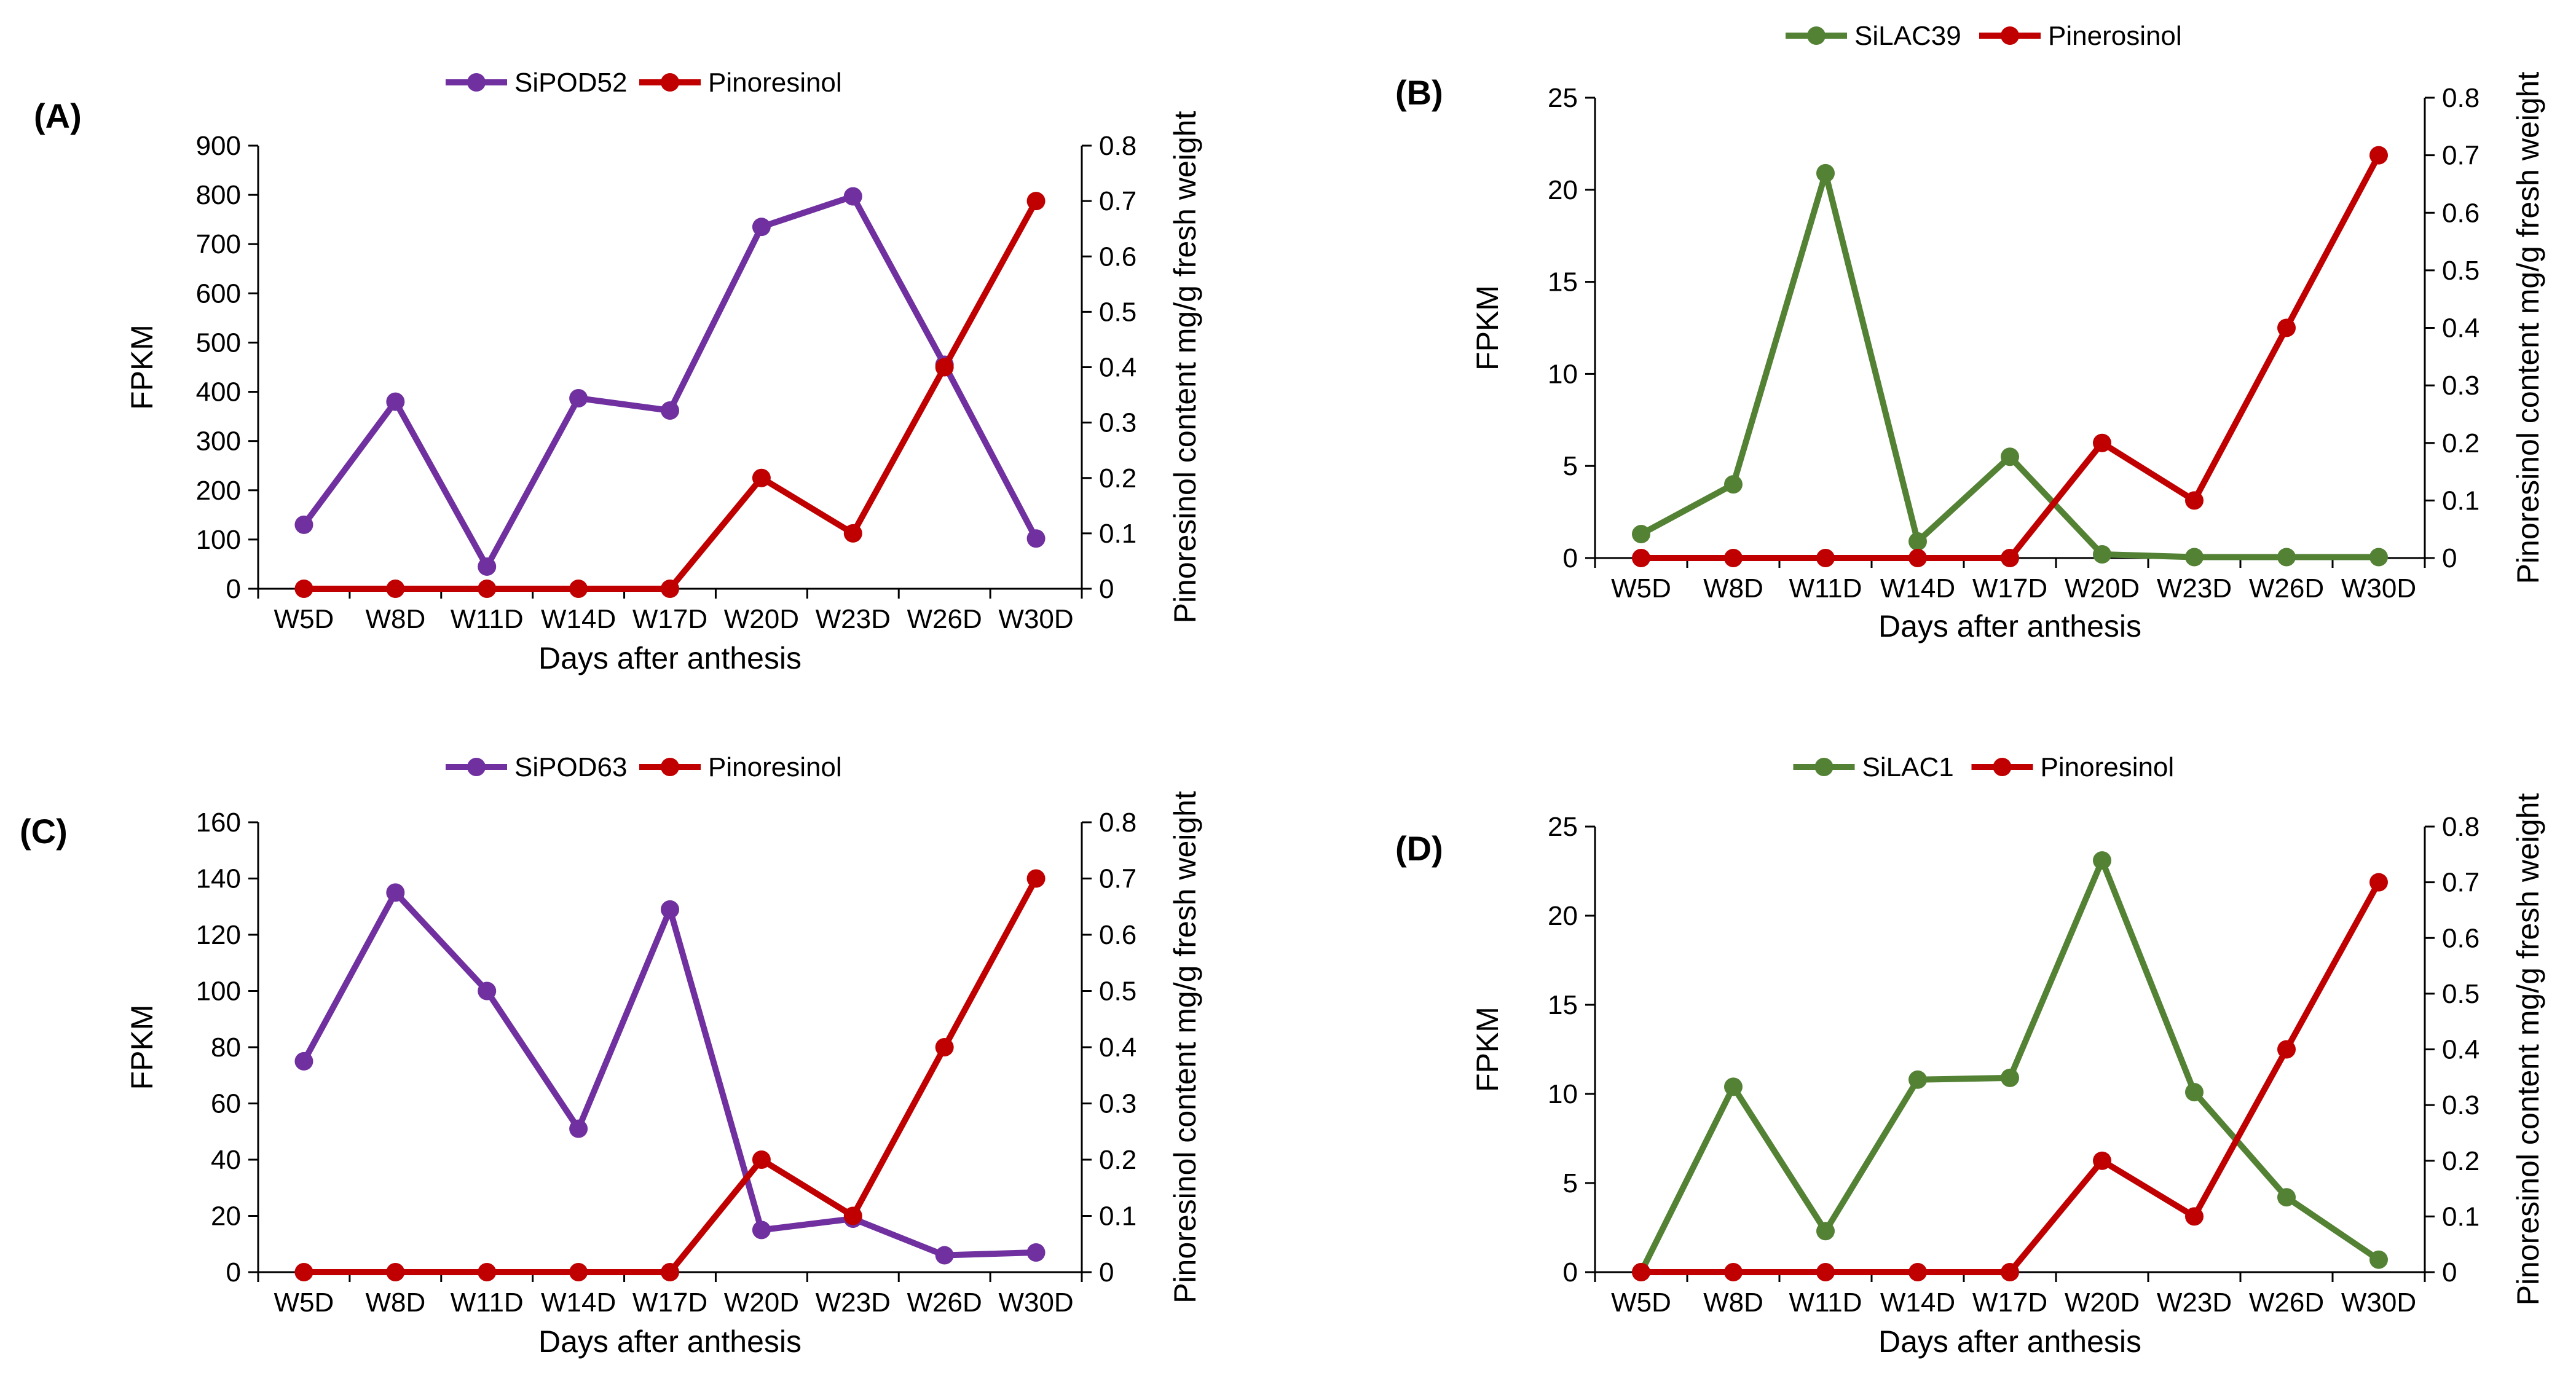 This screenshot has width=2576, height=1376. What do you see at coordinates (226, 1104) in the screenshot?
I see `y-left-tick-label: 60` at bounding box center [226, 1104].